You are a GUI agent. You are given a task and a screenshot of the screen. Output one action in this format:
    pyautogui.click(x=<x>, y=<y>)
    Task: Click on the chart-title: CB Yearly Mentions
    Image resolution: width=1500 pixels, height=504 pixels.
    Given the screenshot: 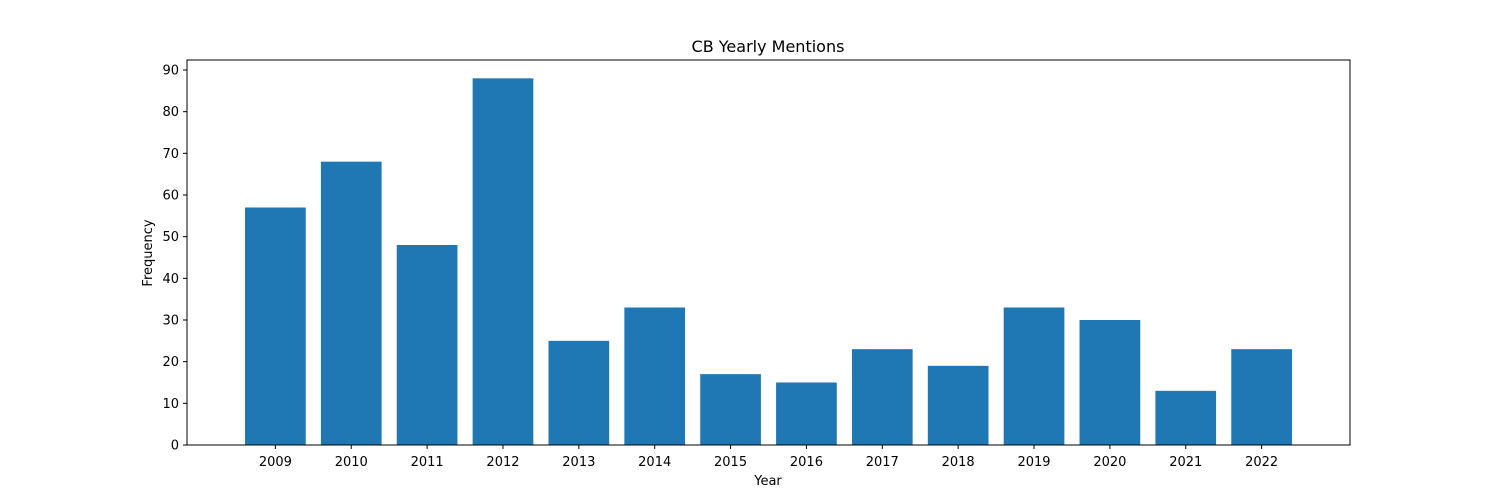 What is the action you would take?
    pyautogui.click(x=768, y=46)
    